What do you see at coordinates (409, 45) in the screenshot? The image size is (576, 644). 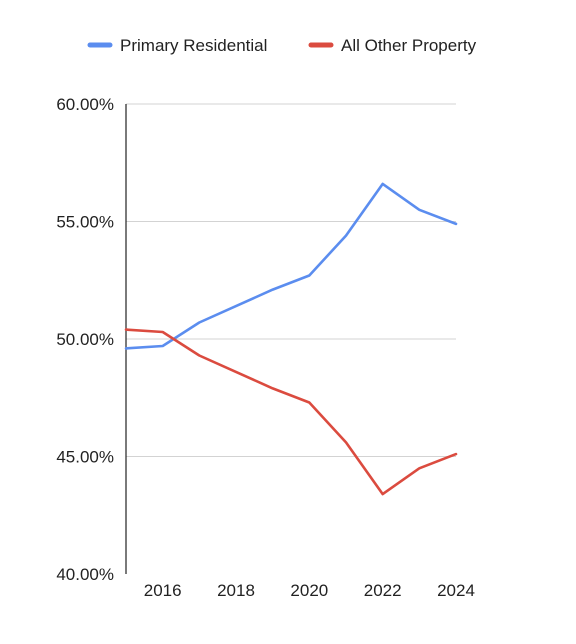 I see `legend-label-all-other-property: All Other Property` at bounding box center [409, 45].